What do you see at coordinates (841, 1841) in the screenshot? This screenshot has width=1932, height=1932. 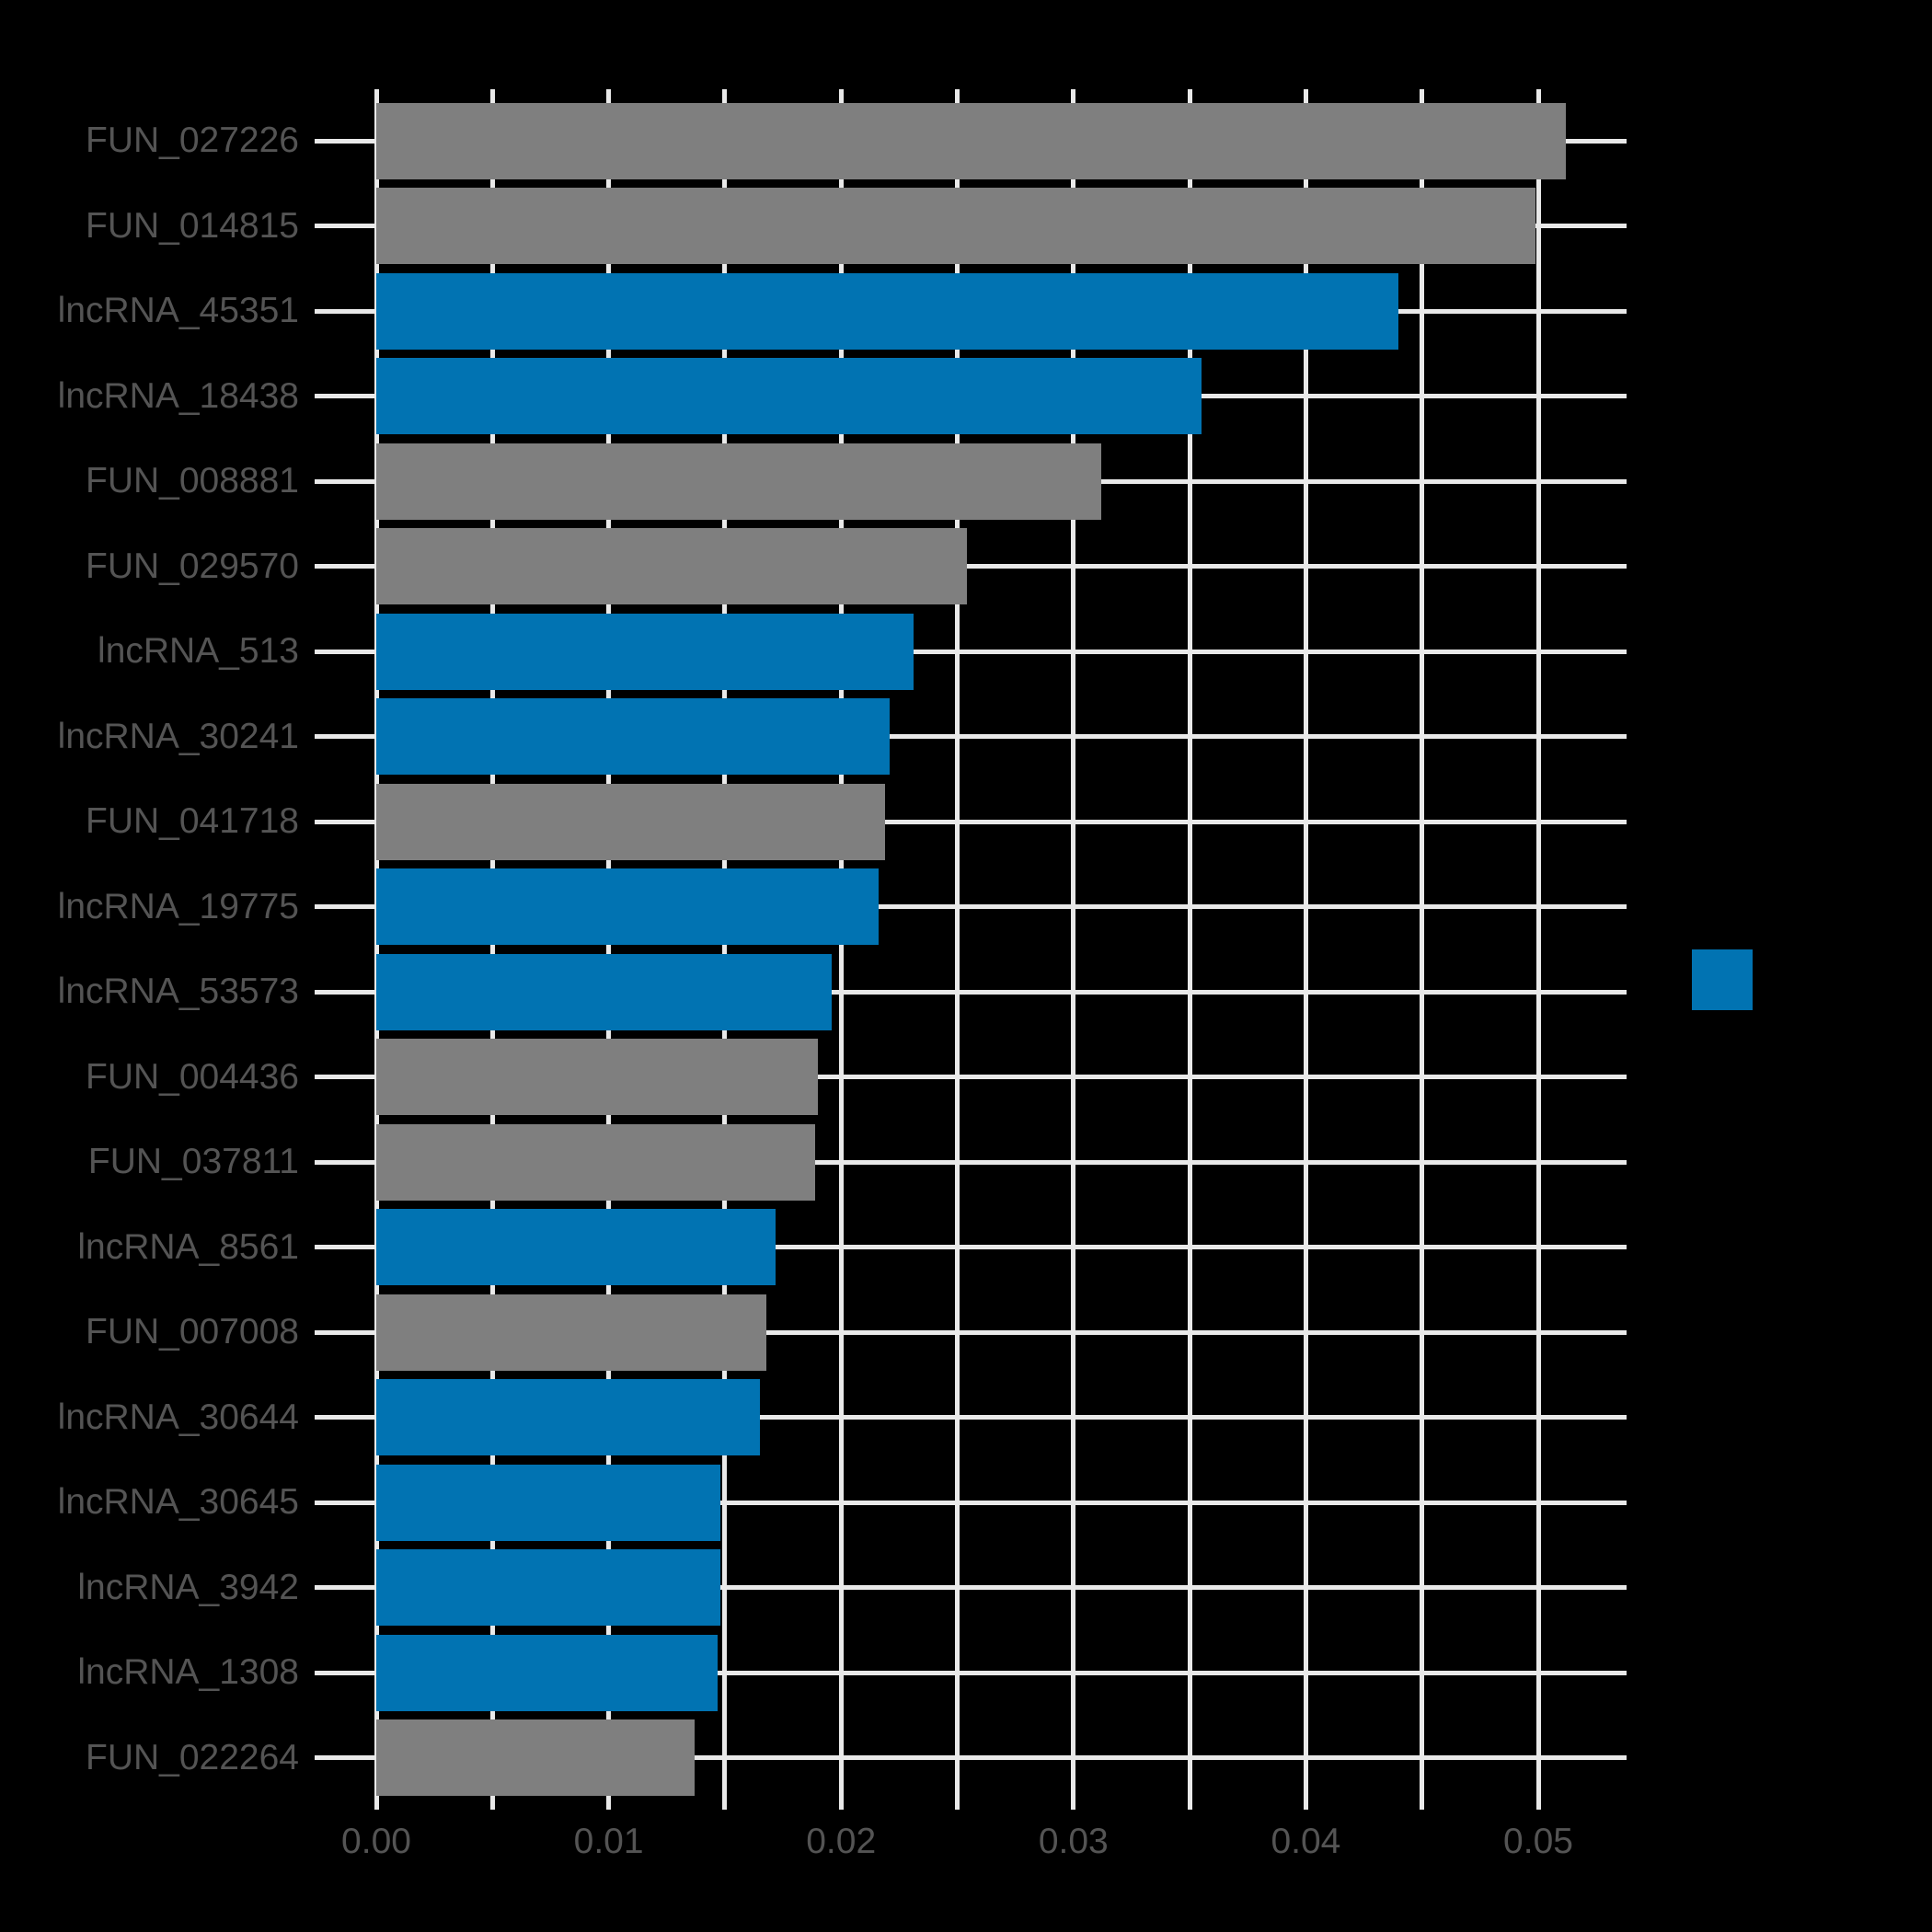 I see `x-axis-tick-label: 0.02` at bounding box center [841, 1841].